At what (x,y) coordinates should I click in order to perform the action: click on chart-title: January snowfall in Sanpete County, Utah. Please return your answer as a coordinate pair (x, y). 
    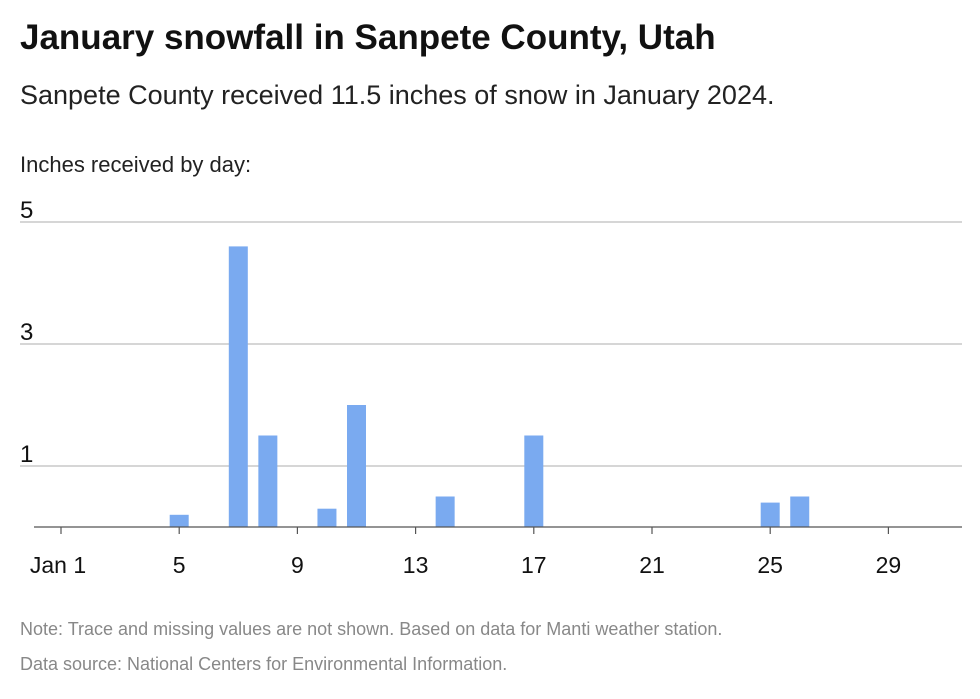
    Looking at the image, I should click on (368, 37).